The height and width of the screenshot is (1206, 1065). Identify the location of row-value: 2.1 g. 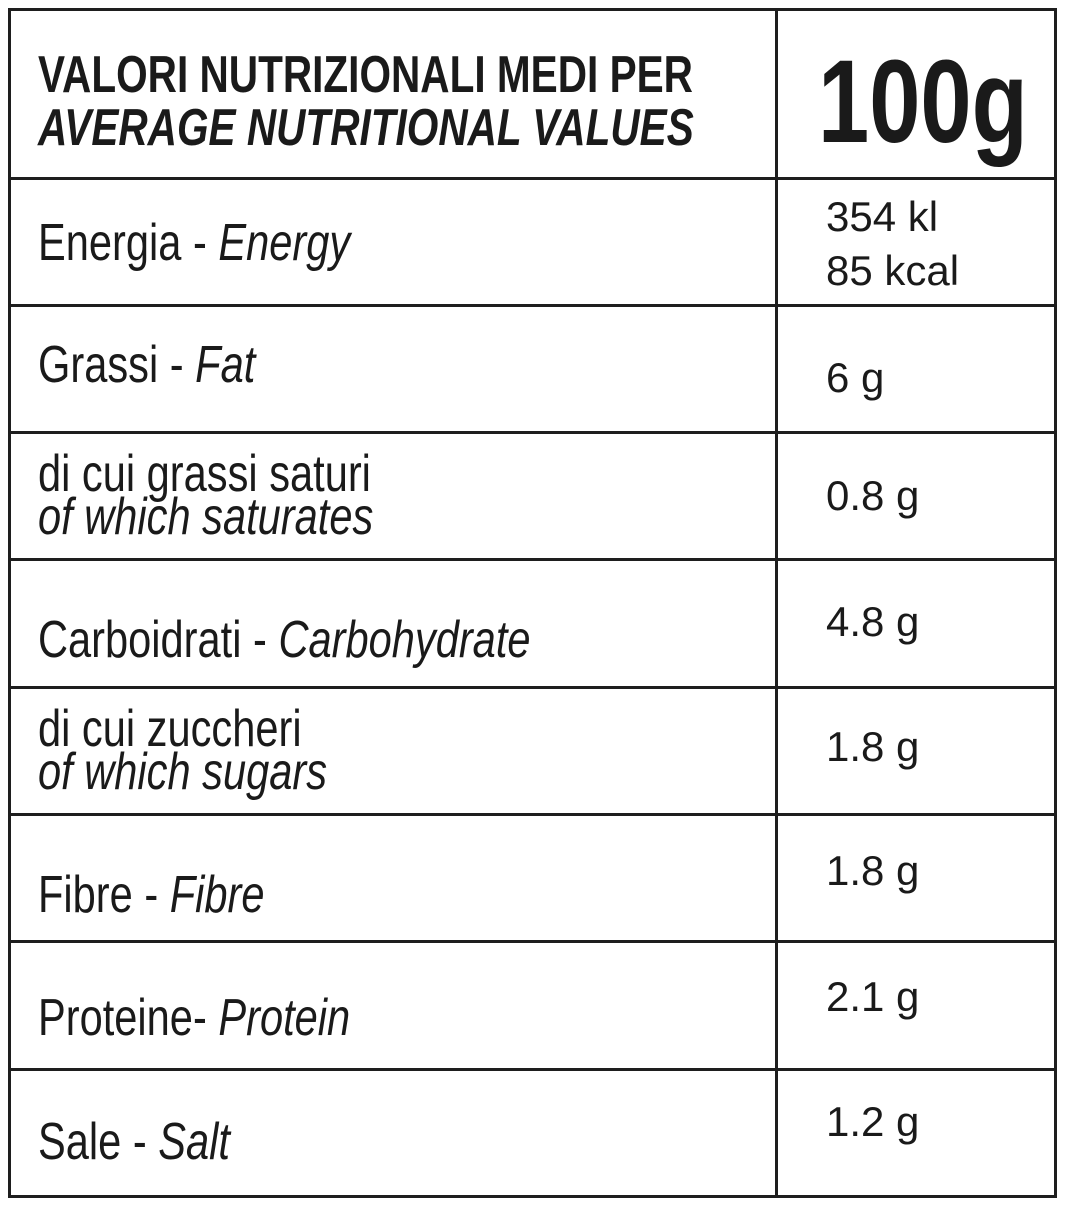
(873, 996).